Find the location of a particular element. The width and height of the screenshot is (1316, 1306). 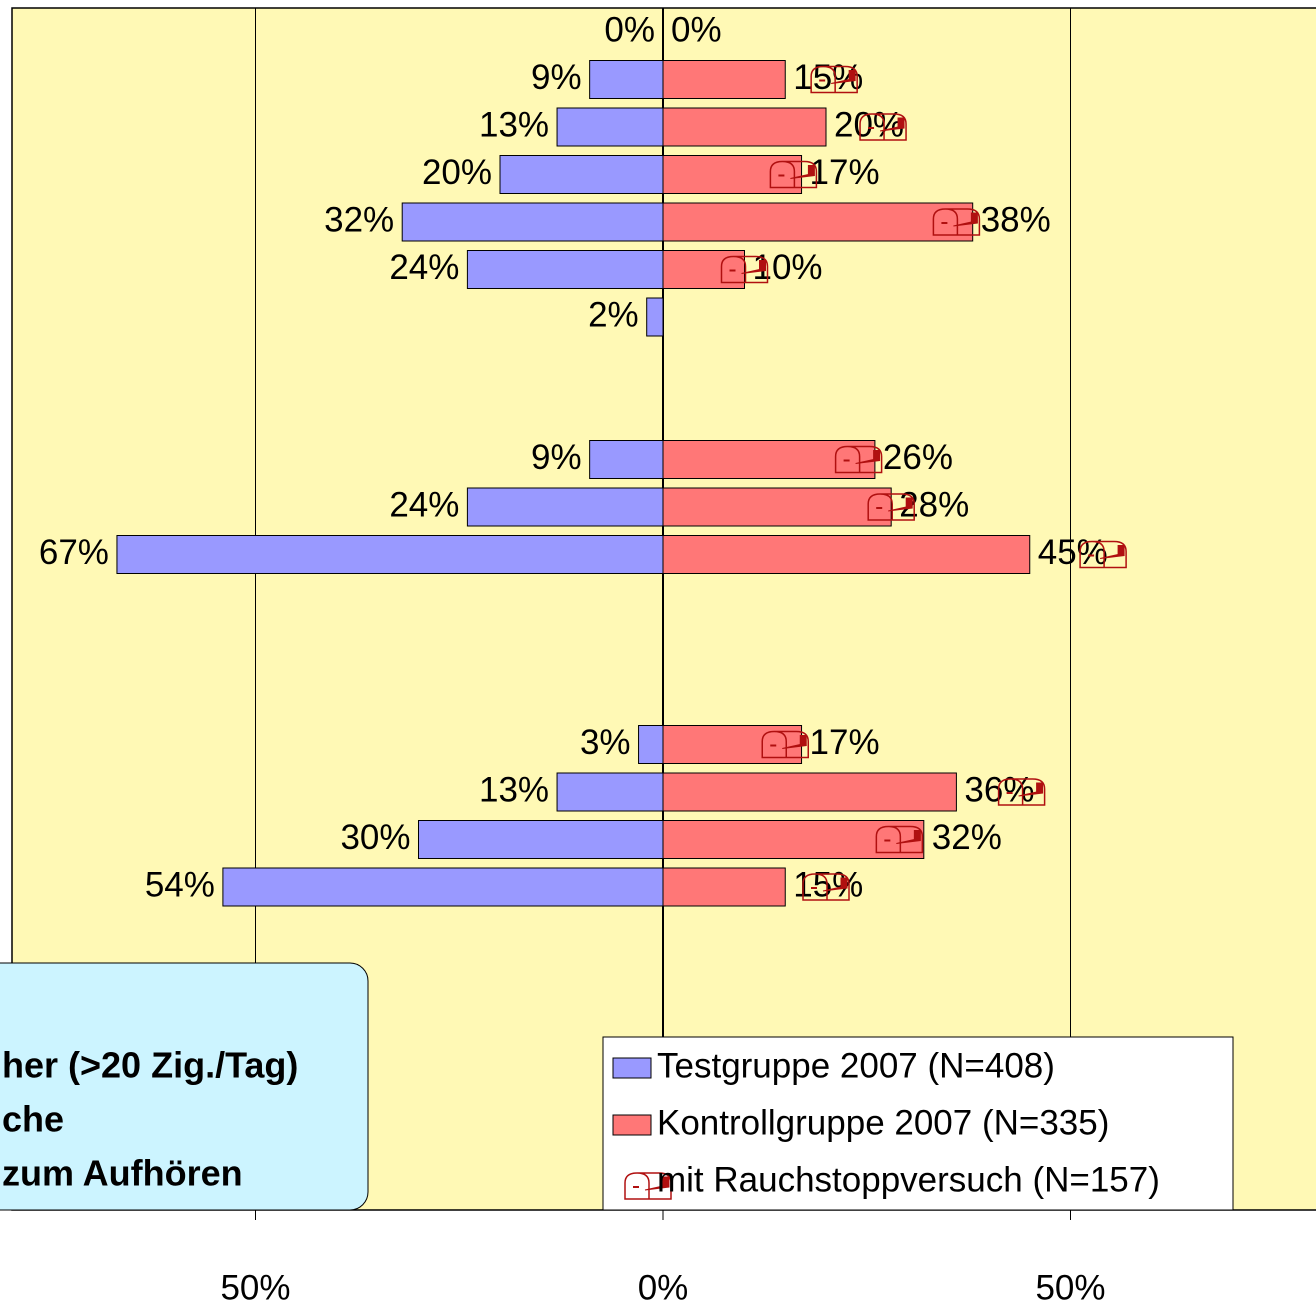

data-label: 67% is located at coordinates (74, 552).